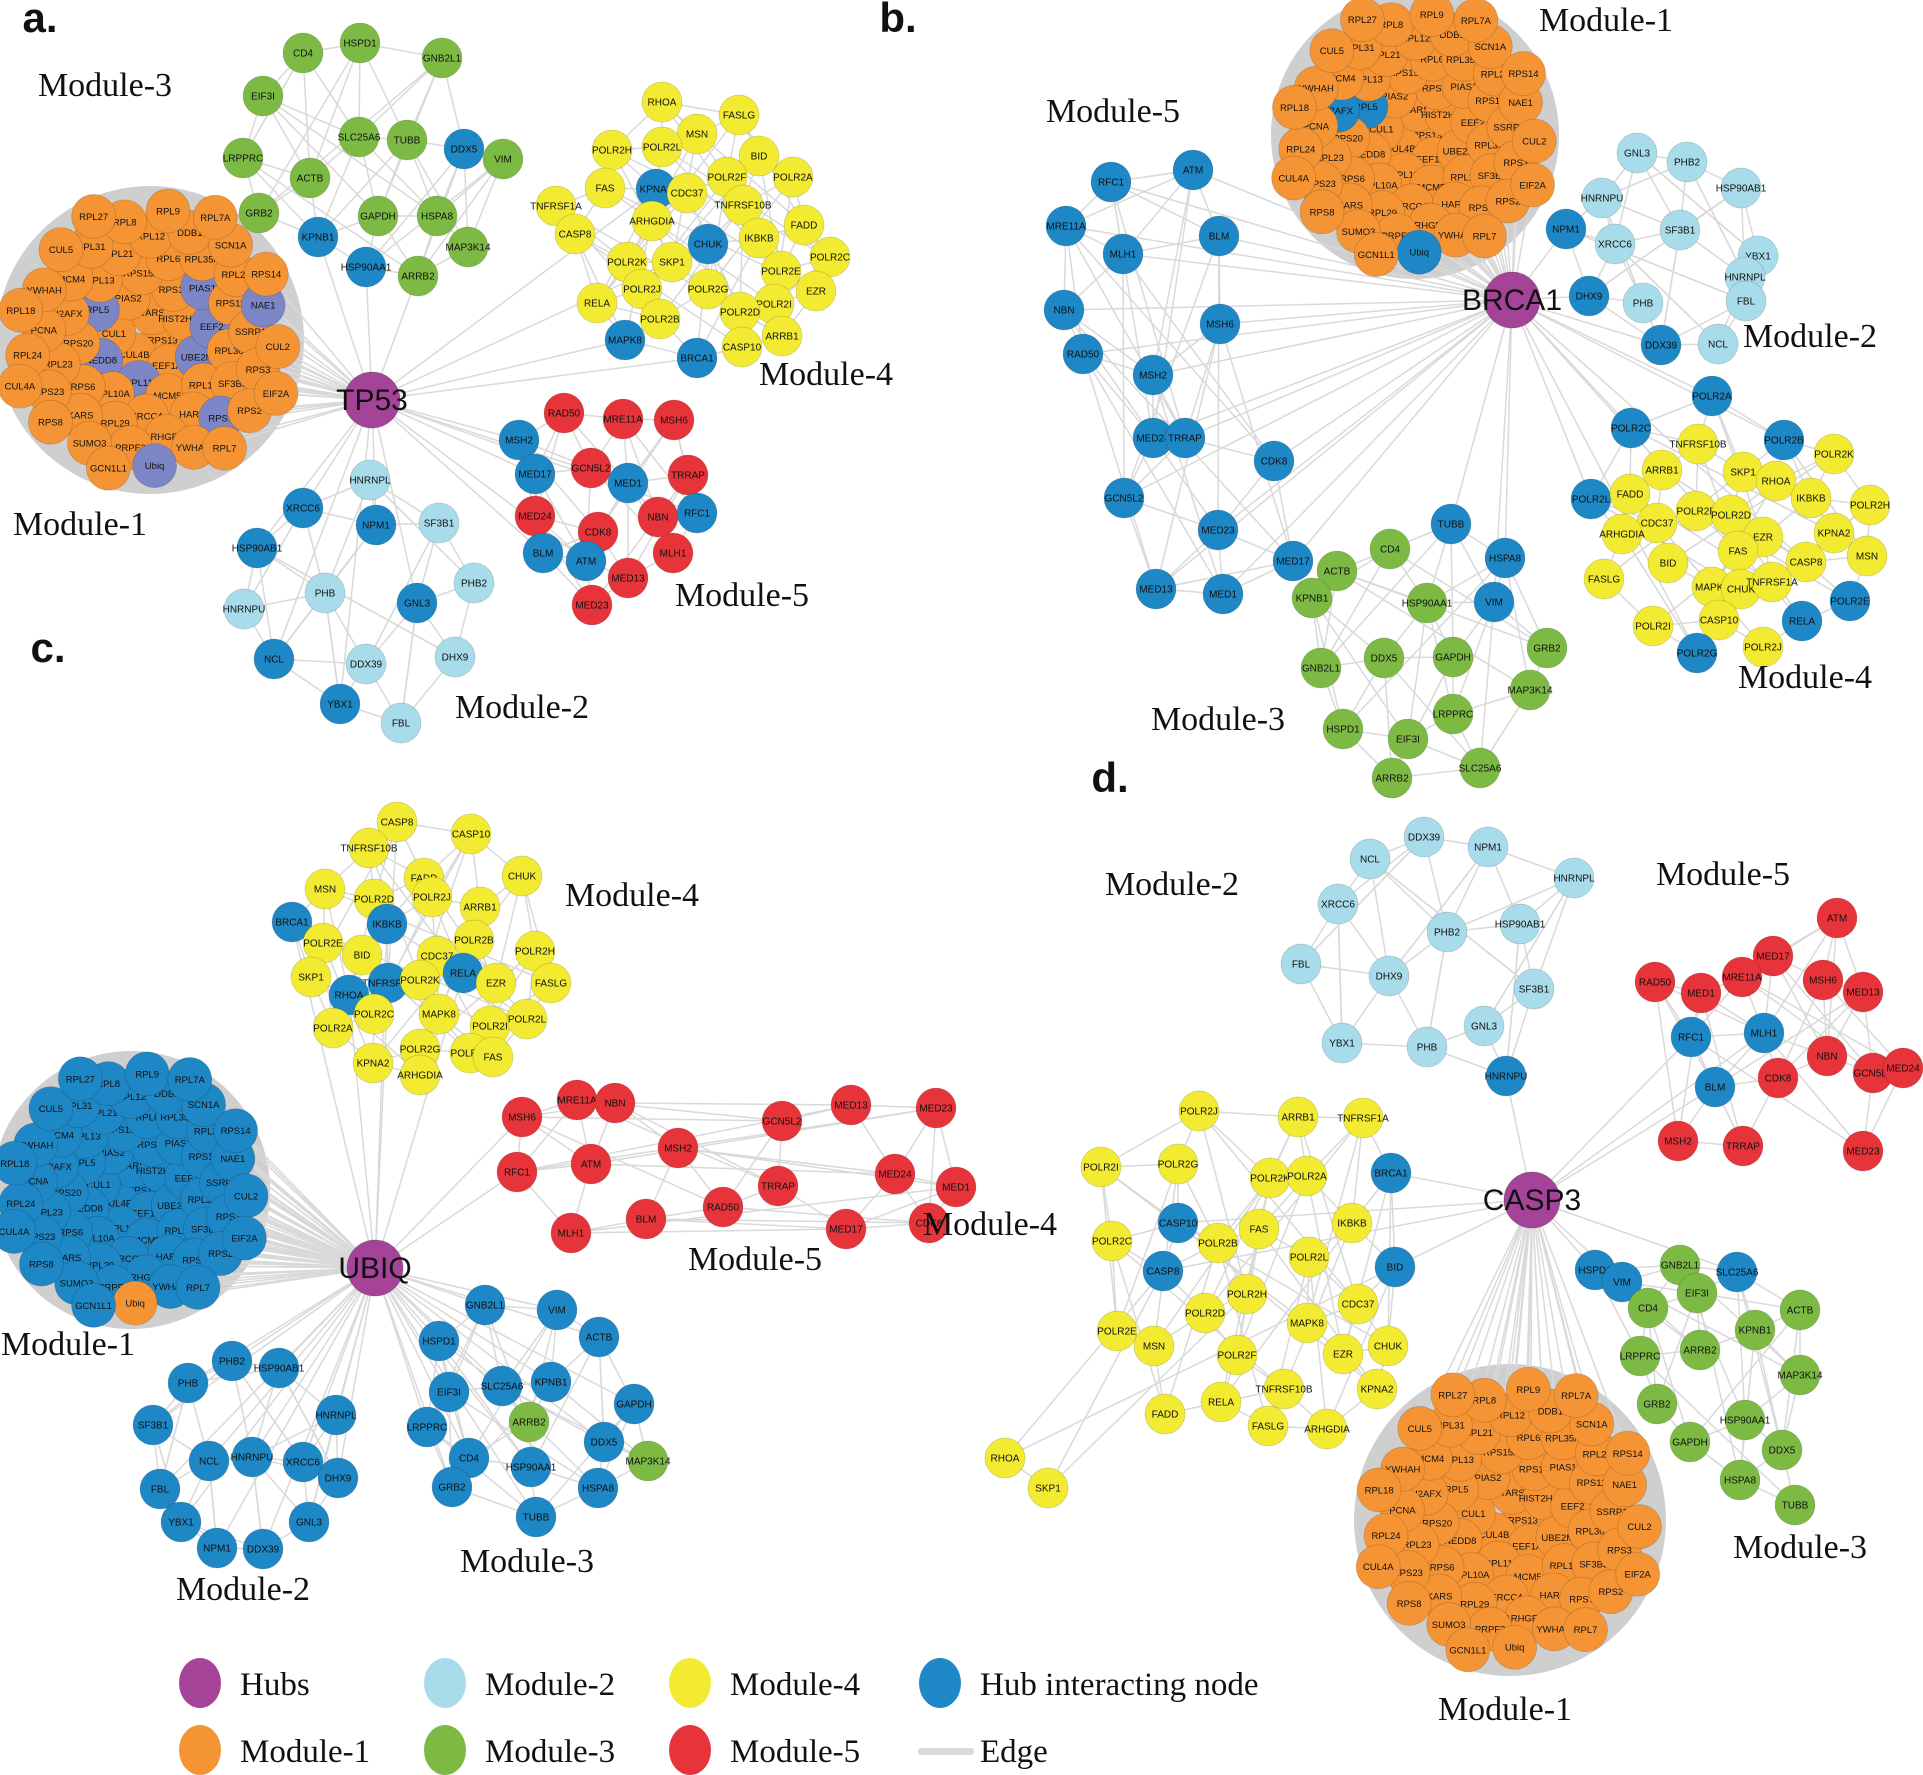 This screenshot has width=1923, height=1775. What do you see at coordinates (793, 177) in the screenshot?
I see `node-a-POLR2A: POLR2A` at bounding box center [793, 177].